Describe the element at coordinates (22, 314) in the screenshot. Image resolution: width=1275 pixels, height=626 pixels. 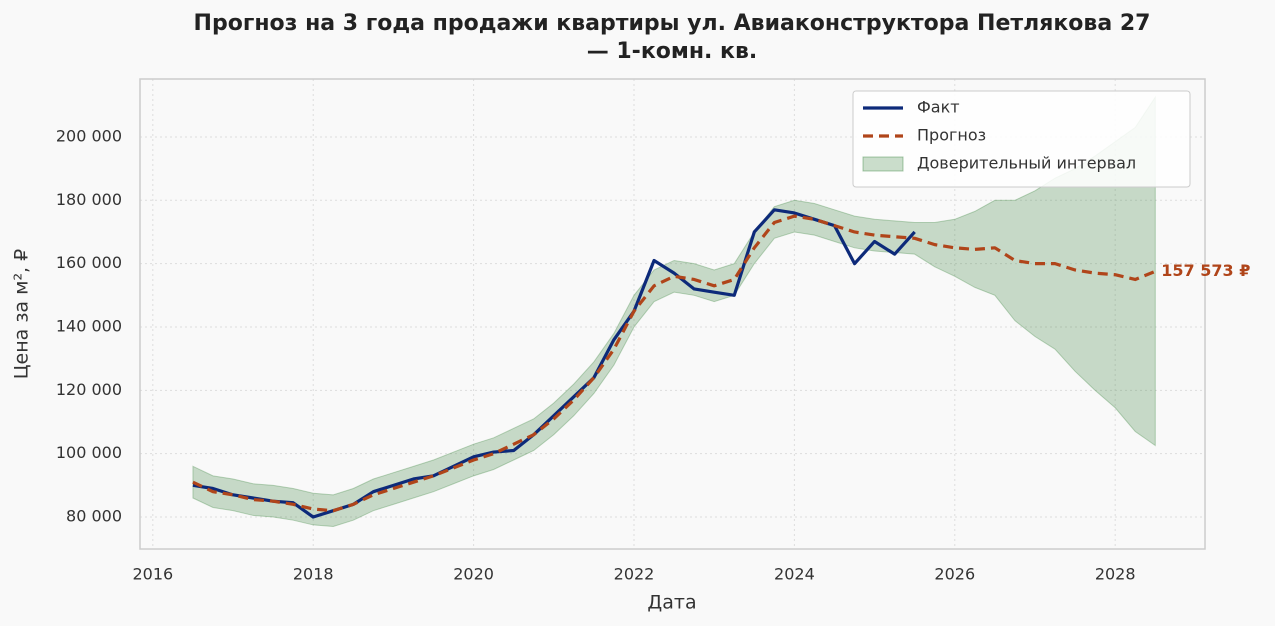
I see `y-axis-label: Цена за м², ₽` at that location.